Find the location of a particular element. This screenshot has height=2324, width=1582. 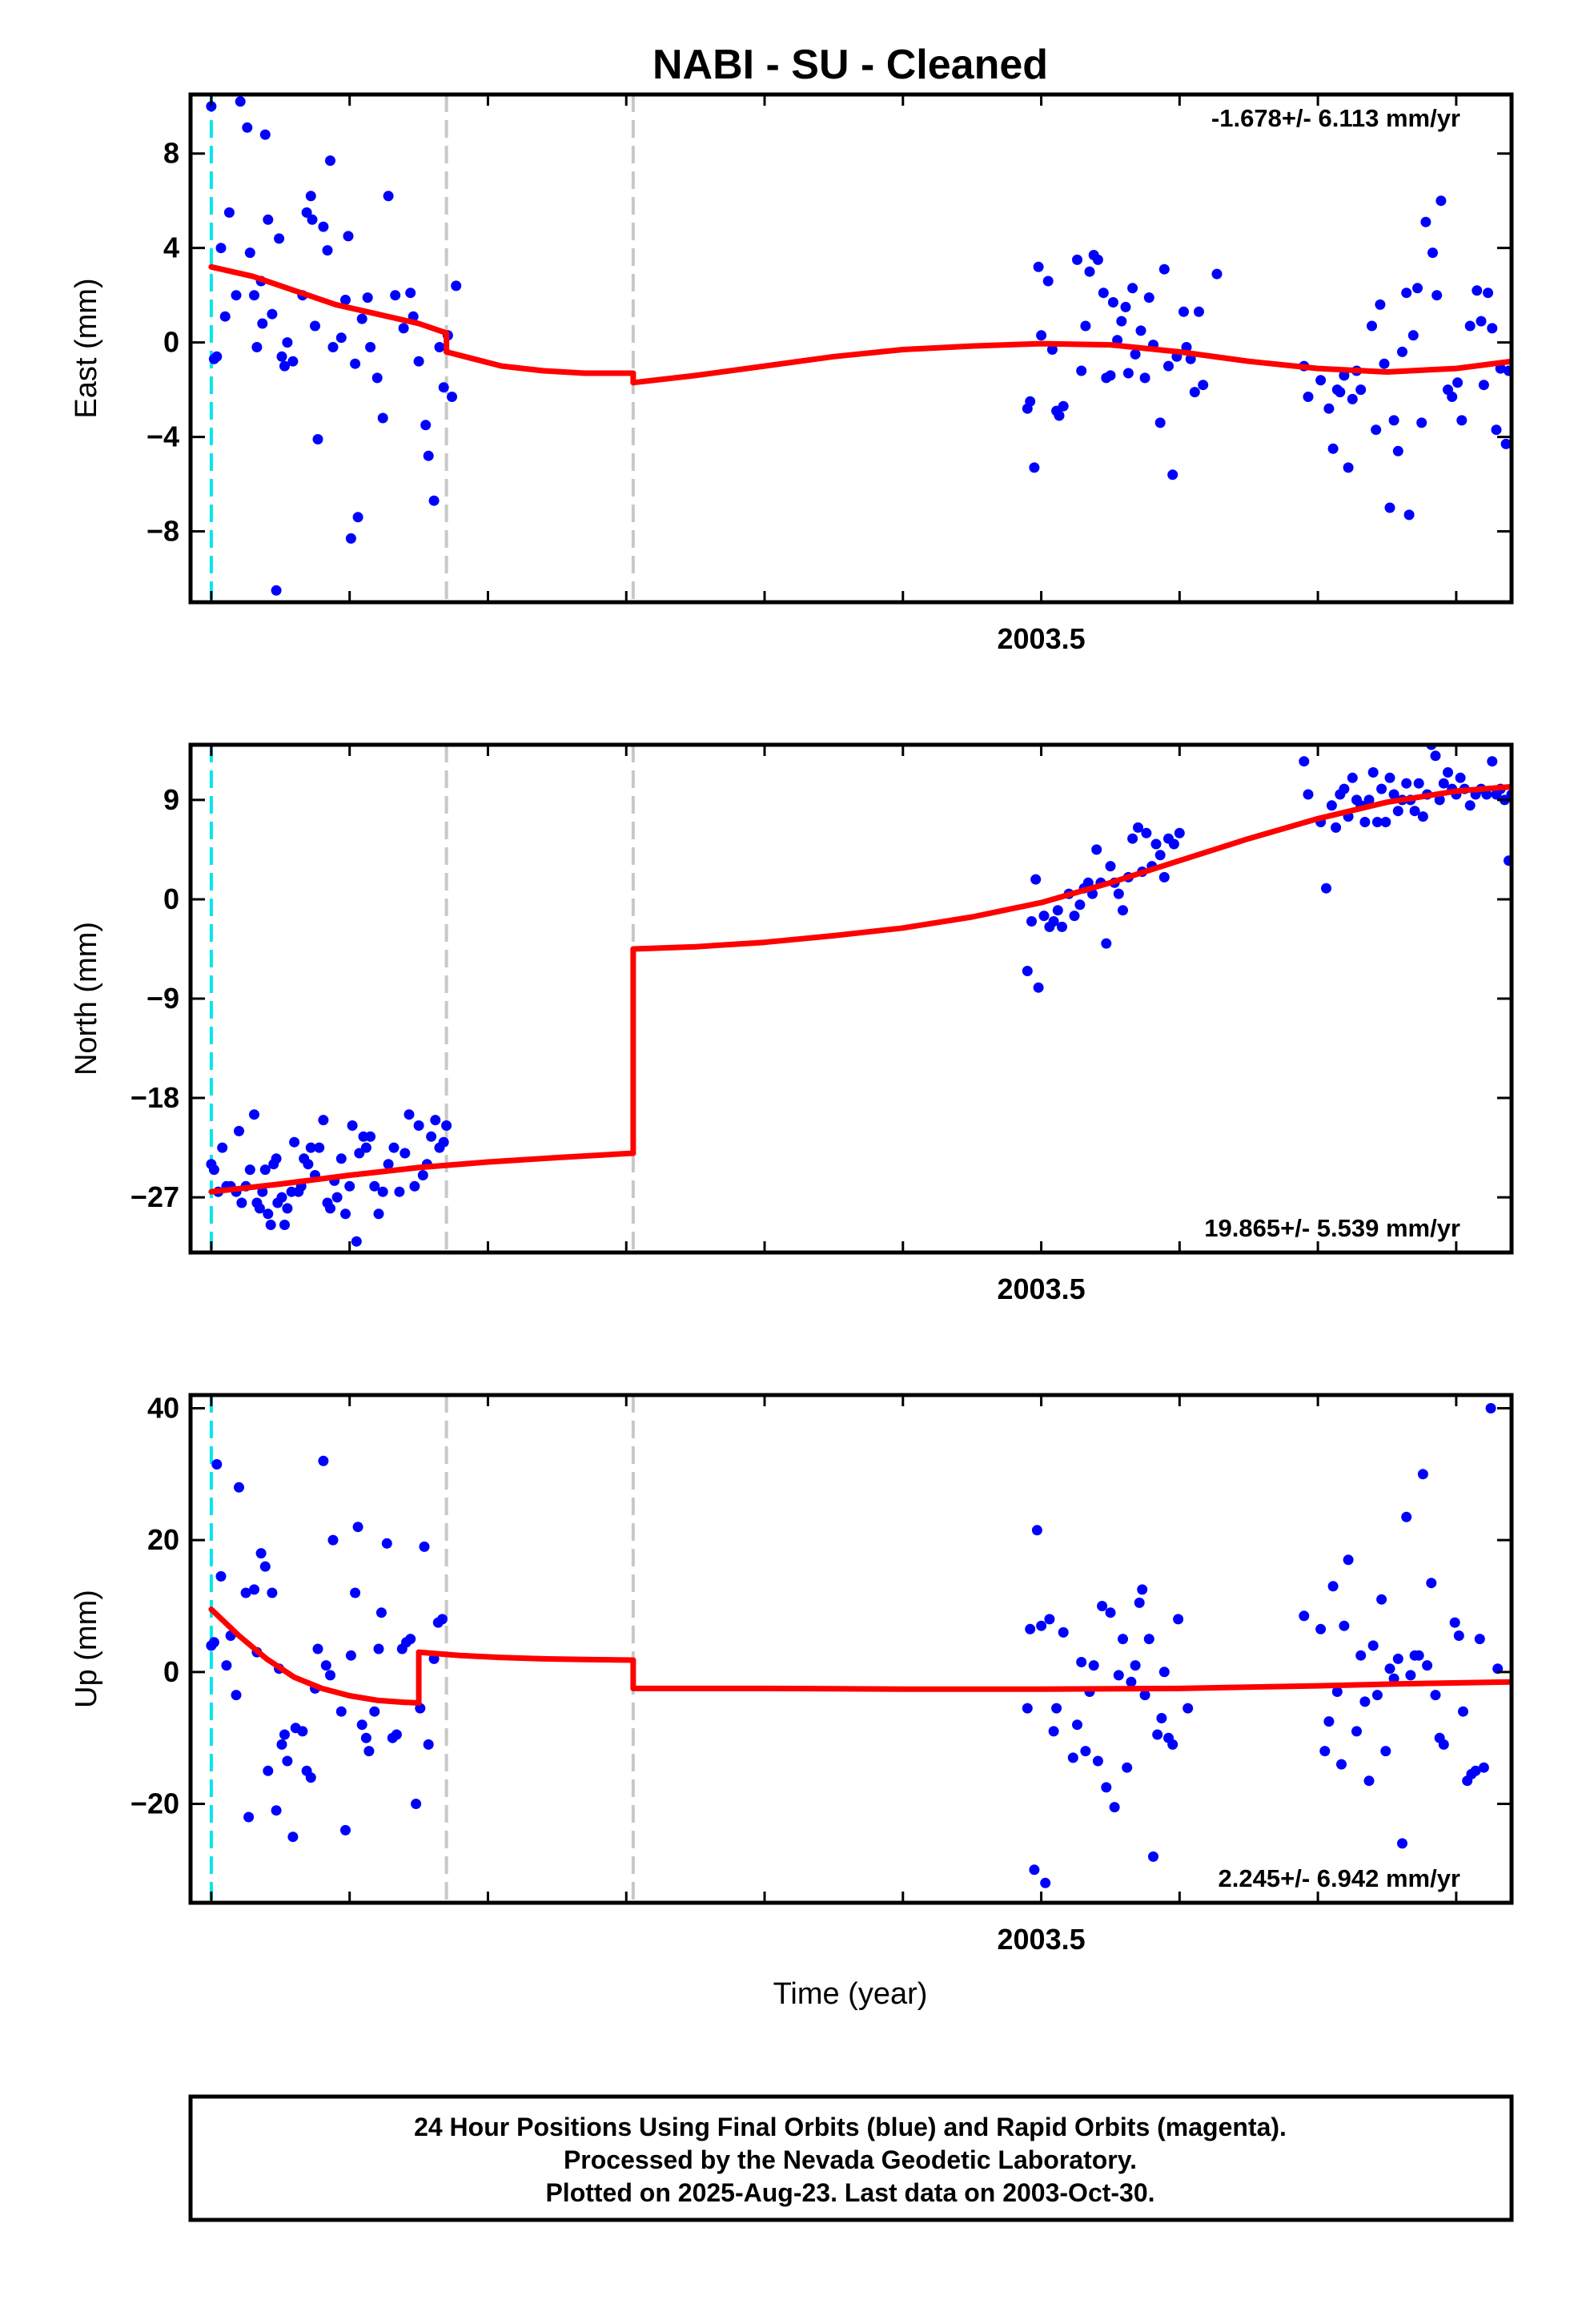

east-model-segment is located at coordinates (540, 362).